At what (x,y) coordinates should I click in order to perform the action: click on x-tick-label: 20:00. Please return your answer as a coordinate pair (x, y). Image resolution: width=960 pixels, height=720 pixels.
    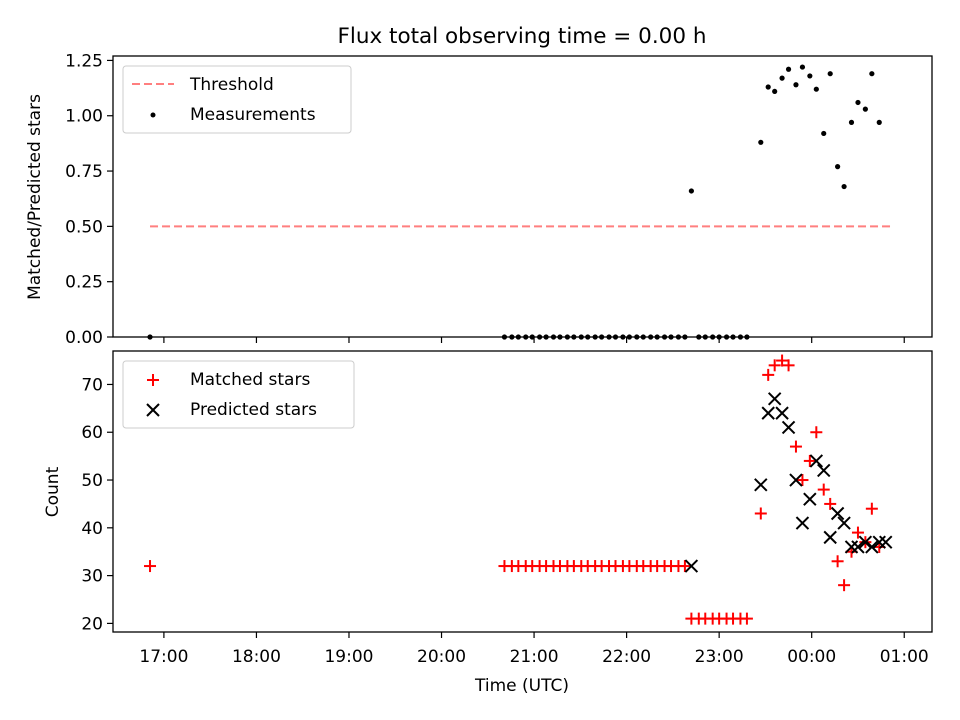
    Looking at the image, I should click on (441, 657).